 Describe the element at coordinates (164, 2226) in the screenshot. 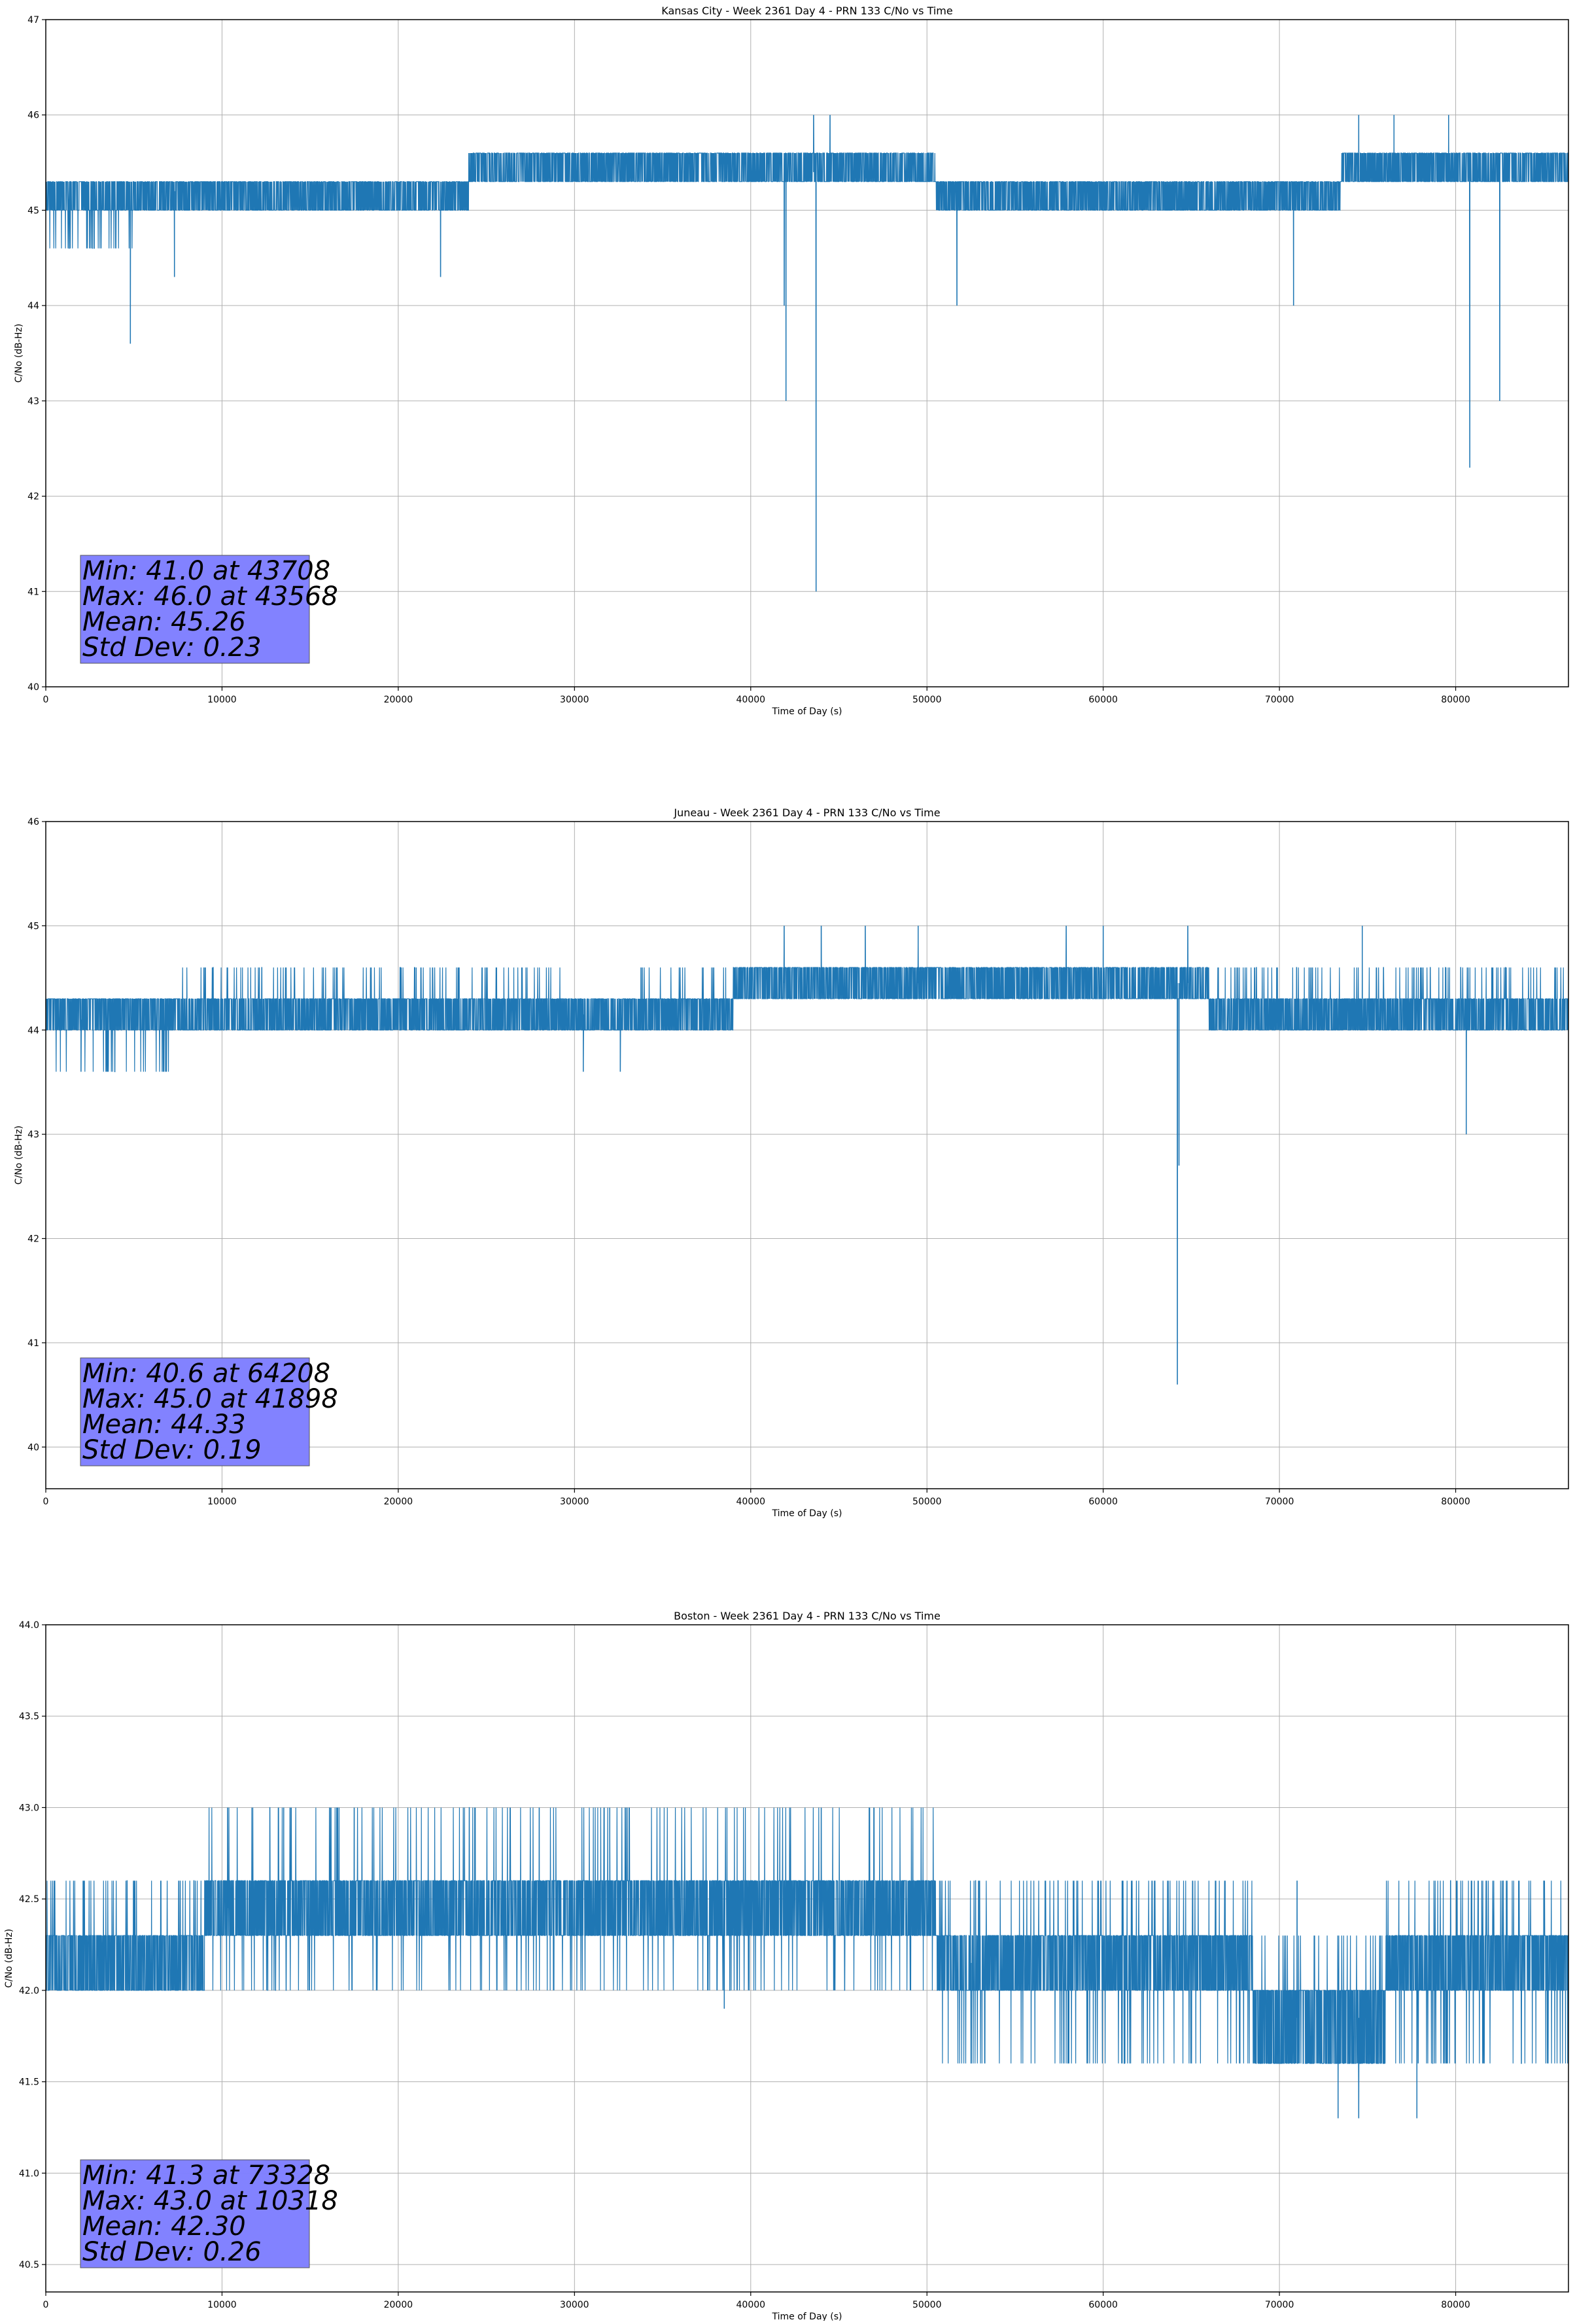

I see `stats-mean: Mean: 42.30` at that location.